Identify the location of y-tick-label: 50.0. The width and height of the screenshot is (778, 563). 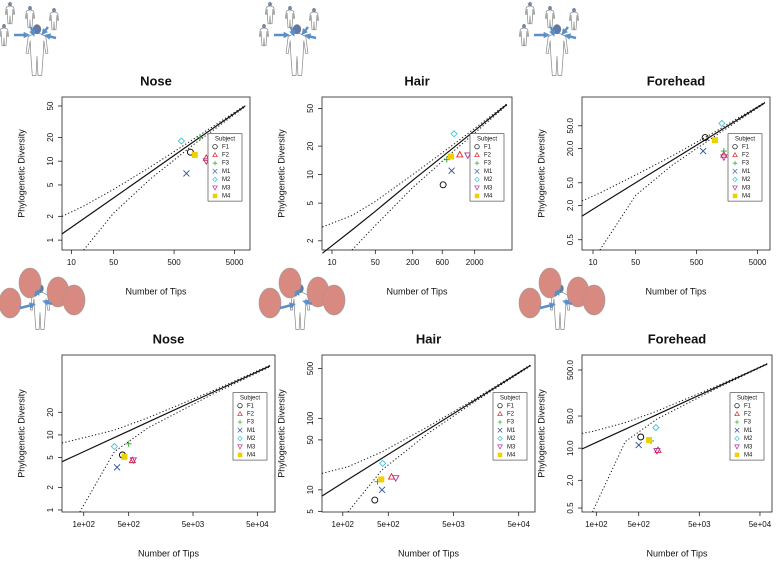
(570, 416).